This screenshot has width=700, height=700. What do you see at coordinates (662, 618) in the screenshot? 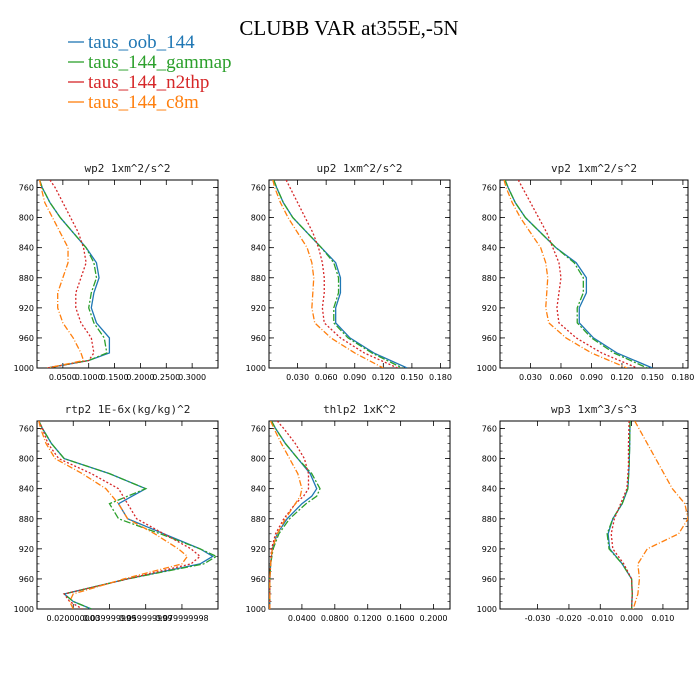
I see `xtick-label: 0.010` at bounding box center [662, 618].